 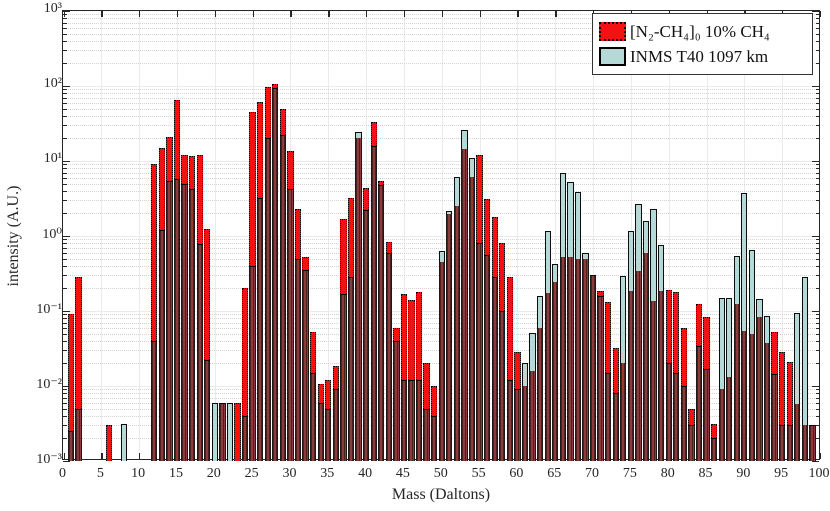 What do you see at coordinates (612, 56) in the screenshot?
I see `teal-series-swatch-icon` at bounding box center [612, 56].